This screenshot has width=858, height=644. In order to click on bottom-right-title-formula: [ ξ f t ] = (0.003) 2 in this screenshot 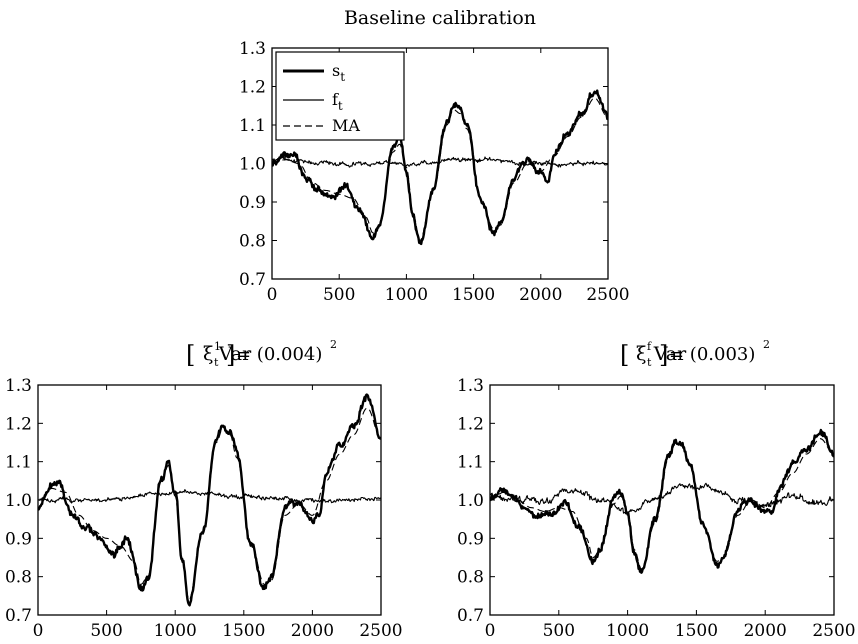, I will do `click(695, 353)`.